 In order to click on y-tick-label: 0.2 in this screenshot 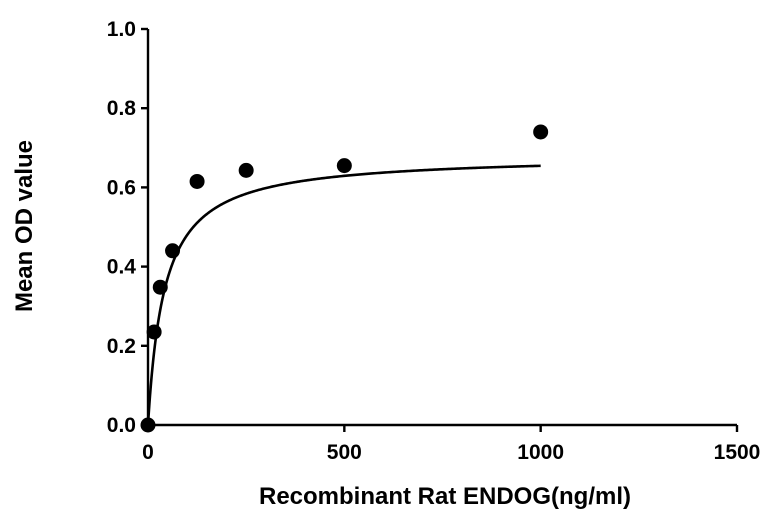, I will do `click(121, 346)`.